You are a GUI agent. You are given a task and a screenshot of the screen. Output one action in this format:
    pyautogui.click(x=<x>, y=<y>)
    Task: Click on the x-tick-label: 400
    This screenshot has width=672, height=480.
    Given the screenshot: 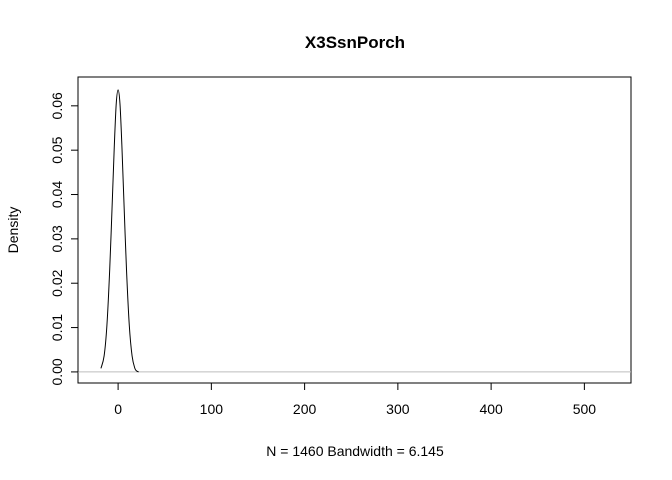 What is the action you would take?
    pyautogui.click(x=491, y=409)
    